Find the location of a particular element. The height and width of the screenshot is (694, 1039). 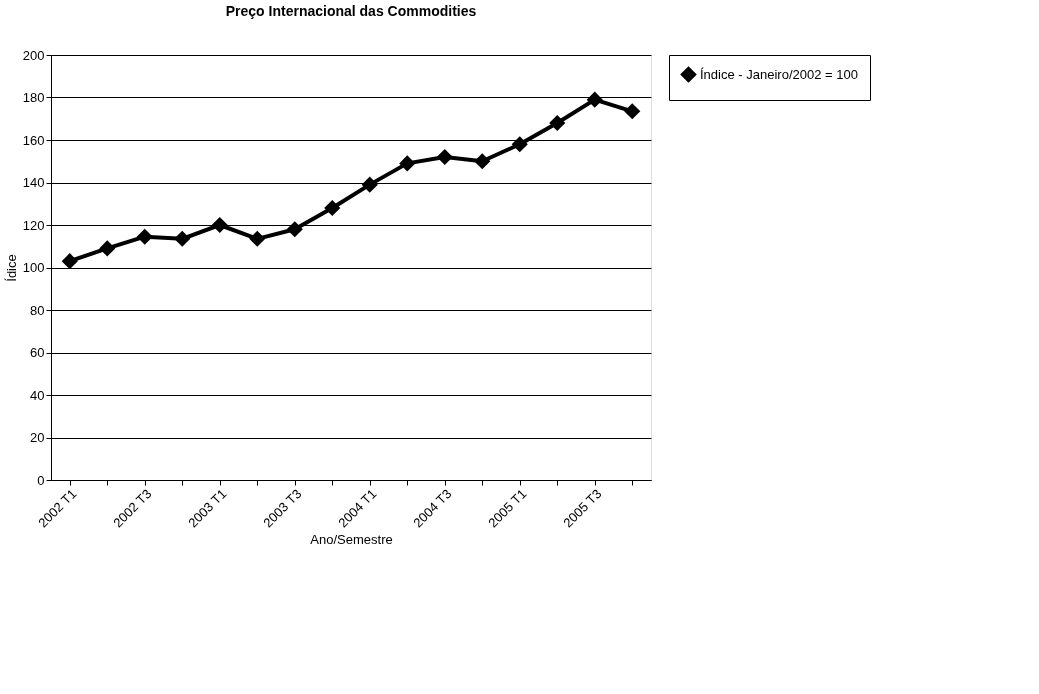

y-tick-label: 180 is located at coordinates (33, 97).